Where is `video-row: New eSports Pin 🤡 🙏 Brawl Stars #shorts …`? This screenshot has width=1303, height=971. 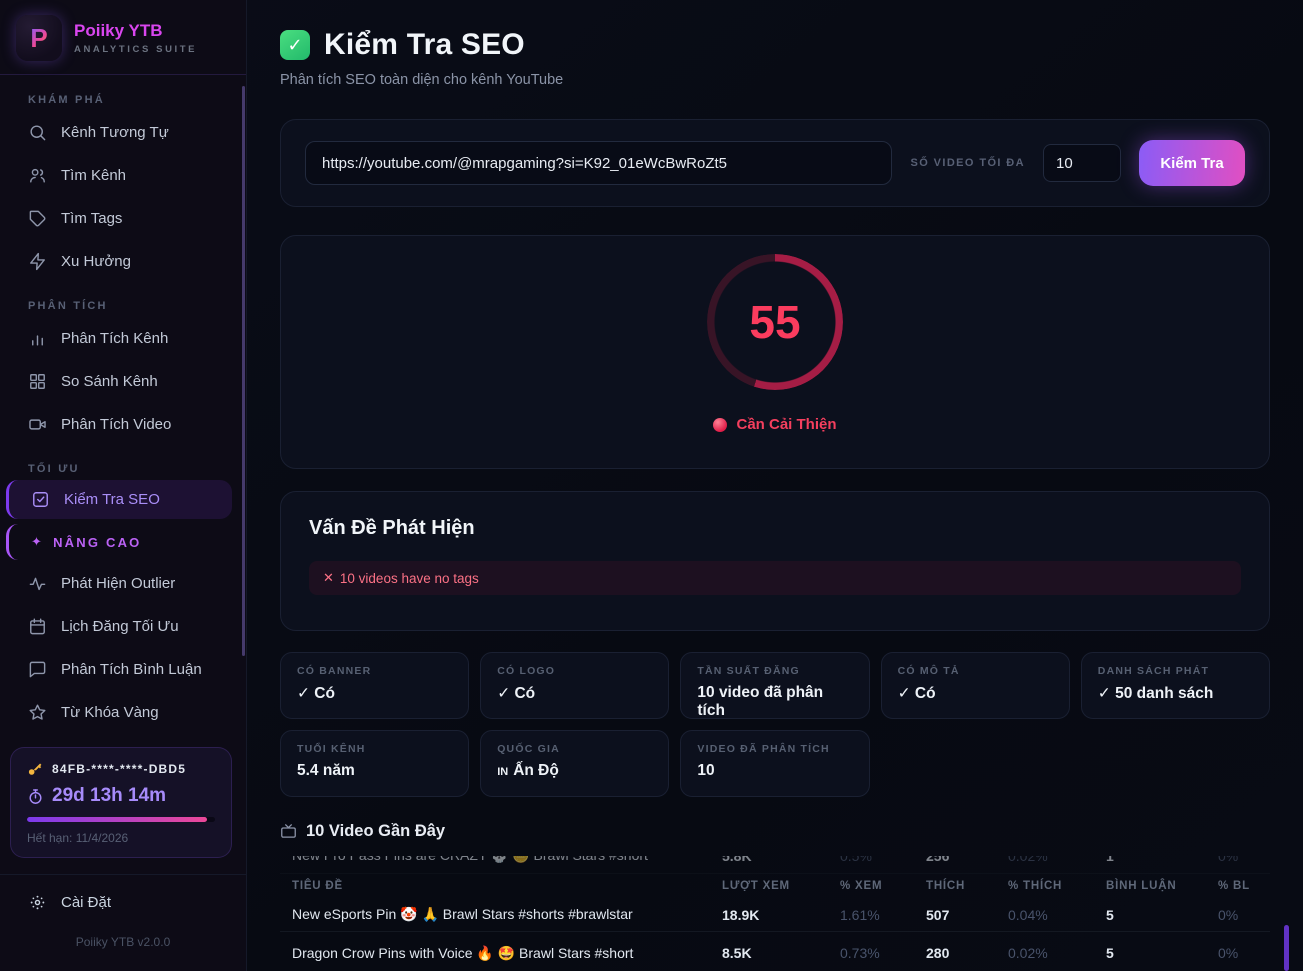 video-row: New eSports Pin 🤡 🙏 Brawl Stars #shorts … is located at coordinates (775, 915).